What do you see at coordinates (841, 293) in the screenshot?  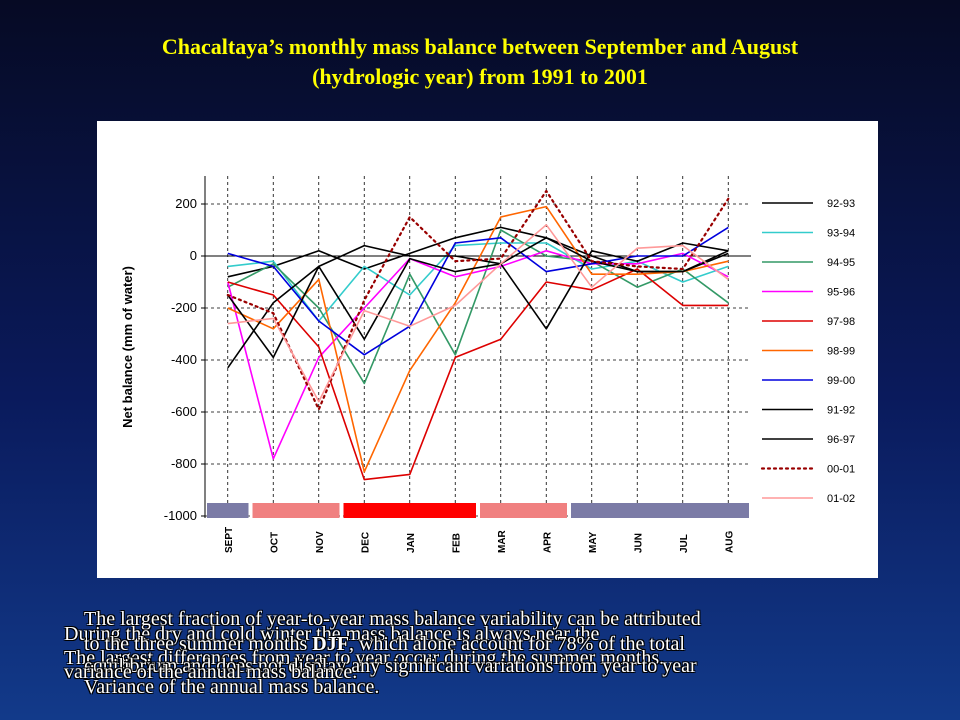 I see `legend-label: 95-96` at bounding box center [841, 293].